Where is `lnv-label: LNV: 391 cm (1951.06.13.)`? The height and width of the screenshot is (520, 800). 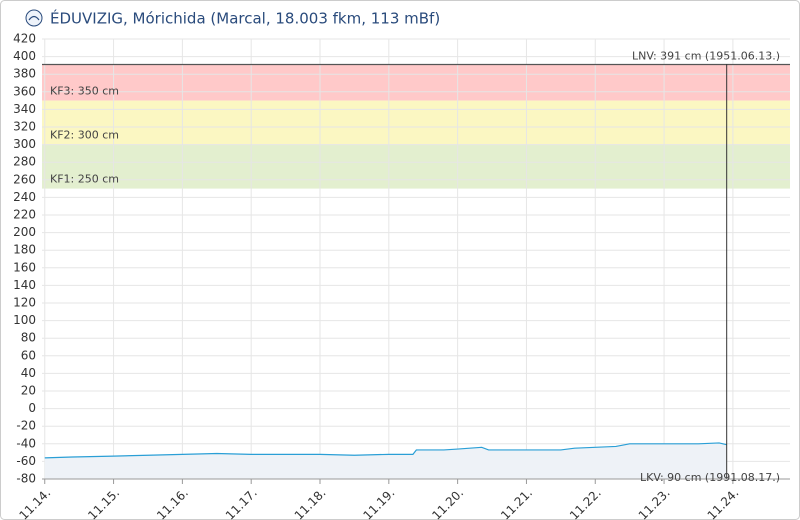 lnv-label: LNV: 391 cm (1951.06.13.) is located at coordinates (706, 56).